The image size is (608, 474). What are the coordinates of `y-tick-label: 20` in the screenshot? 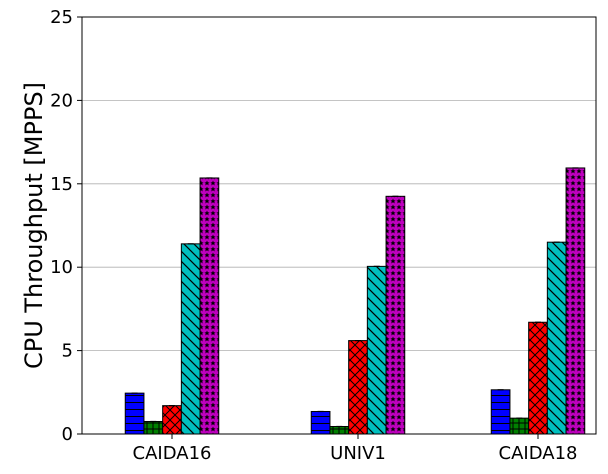 It's located at (61, 100).